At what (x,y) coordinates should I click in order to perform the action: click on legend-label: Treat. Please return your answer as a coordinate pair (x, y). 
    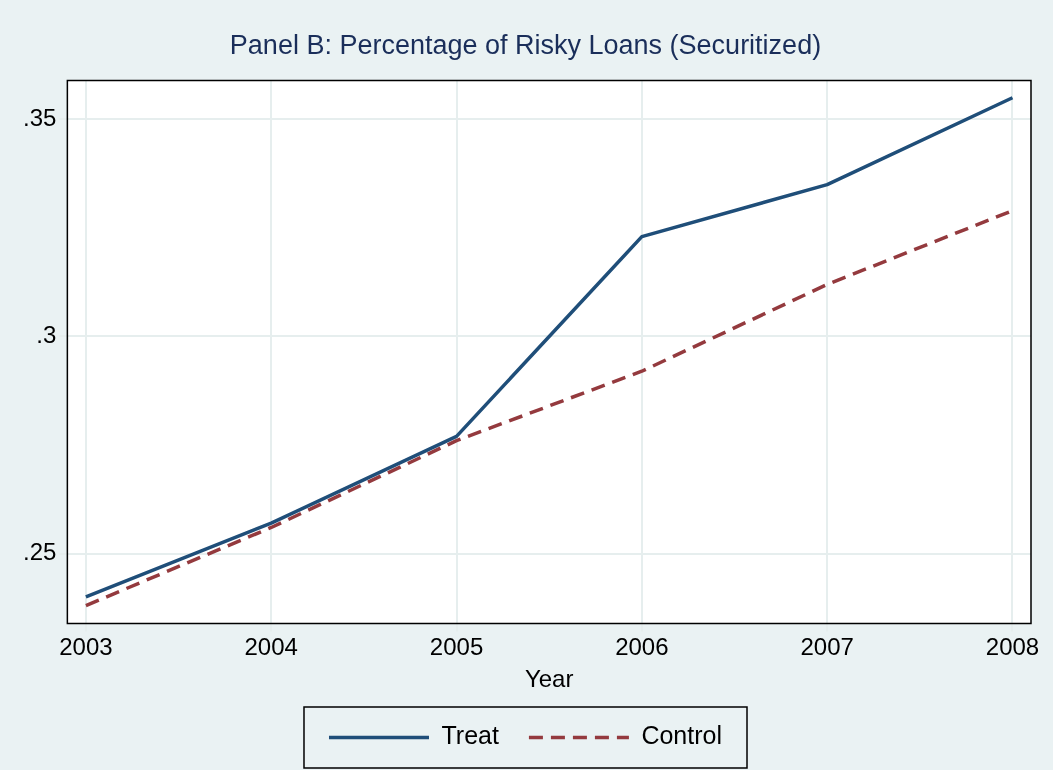
    Looking at the image, I should click on (470, 735).